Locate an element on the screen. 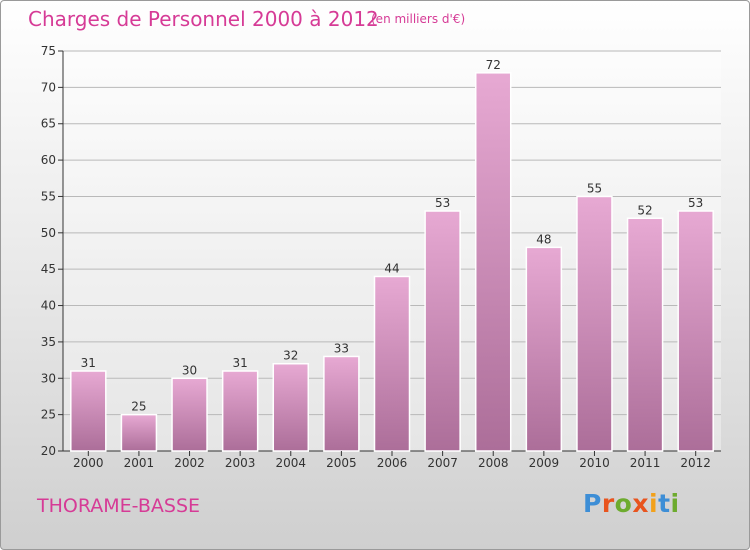 The image size is (750, 550). chart-title: Charges de Personnel 2000 à 2012 is located at coordinates (203, 19).